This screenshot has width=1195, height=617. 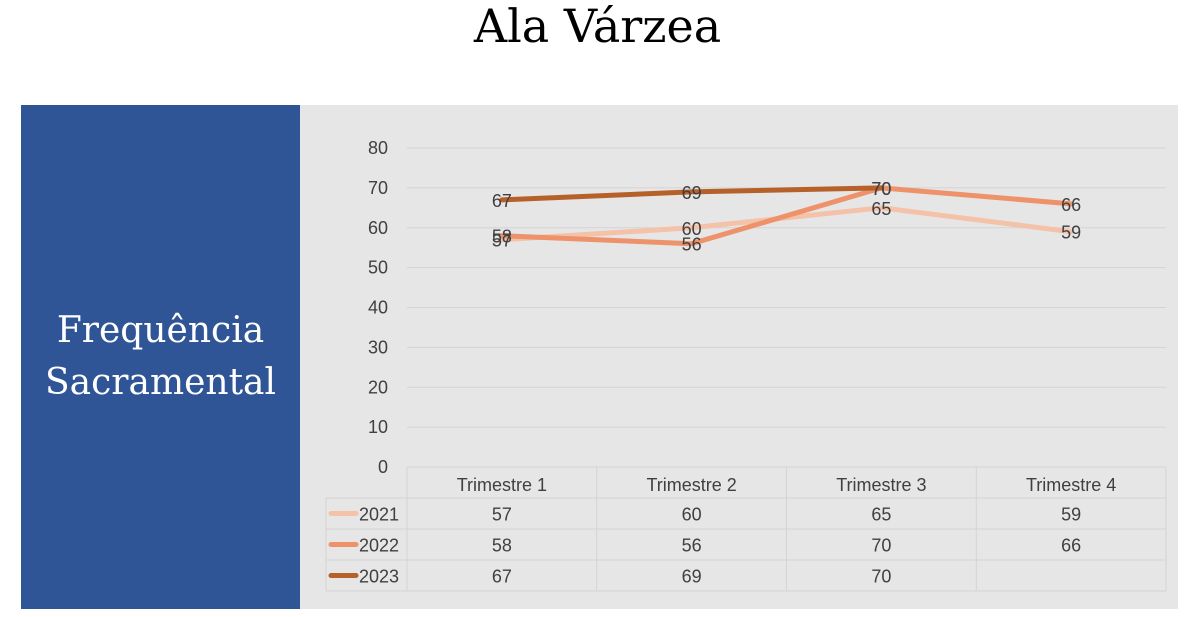 What do you see at coordinates (691, 485) in the screenshot?
I see `x-category-label: Trimestre 2` at bounding box center [691, 485].